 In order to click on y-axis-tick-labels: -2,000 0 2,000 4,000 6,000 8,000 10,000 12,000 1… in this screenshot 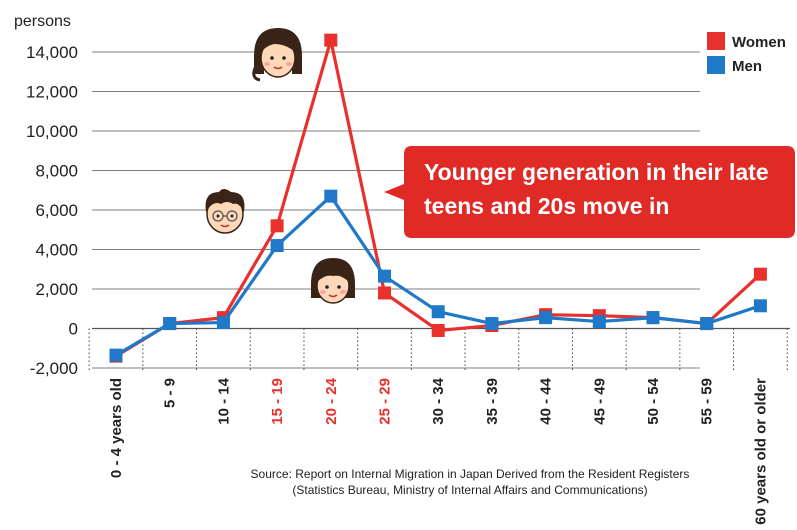, I will do `click(52, 210)`.